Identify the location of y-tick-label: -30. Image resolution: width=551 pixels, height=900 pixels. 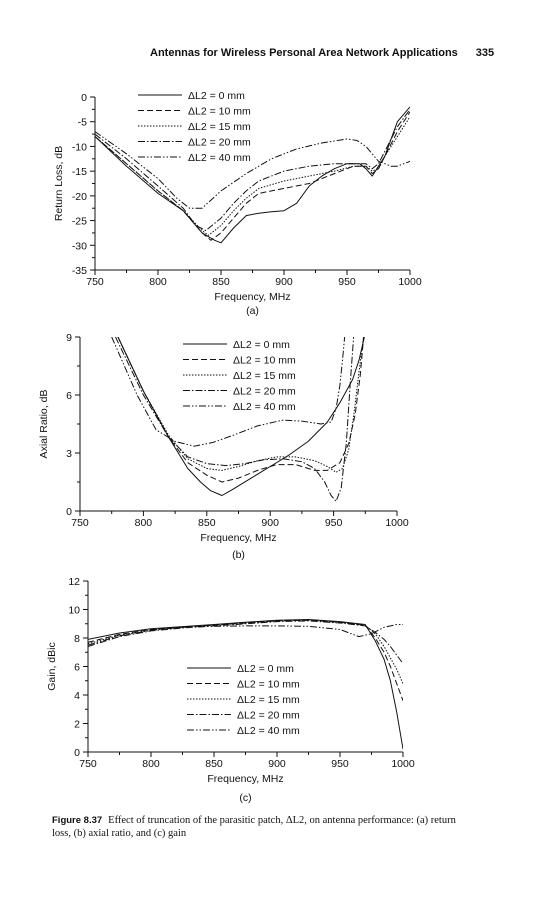
(79, 246).